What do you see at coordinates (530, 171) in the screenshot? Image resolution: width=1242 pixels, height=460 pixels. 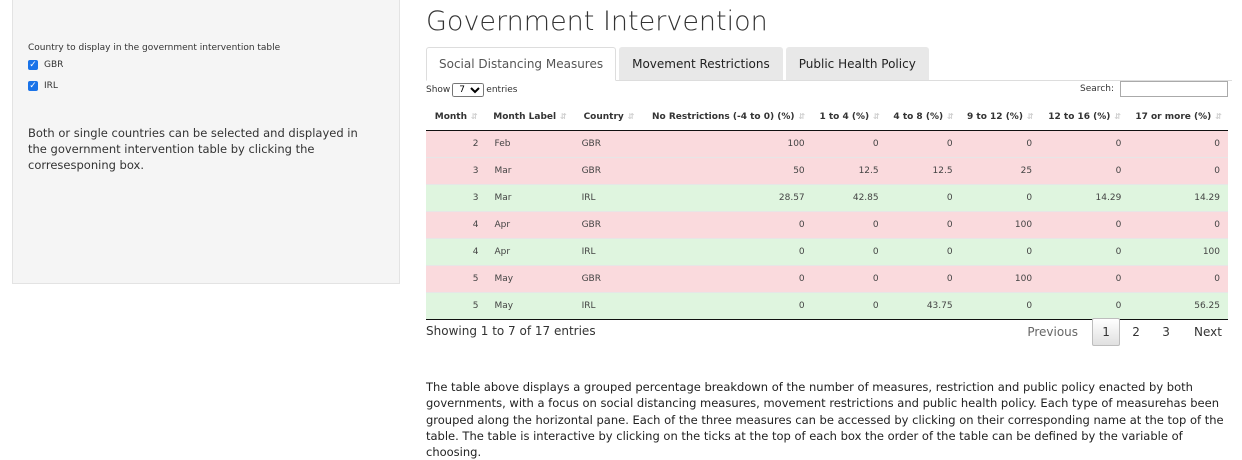 I see `cell-month-label: Mar` at bounding box center [530, 171].